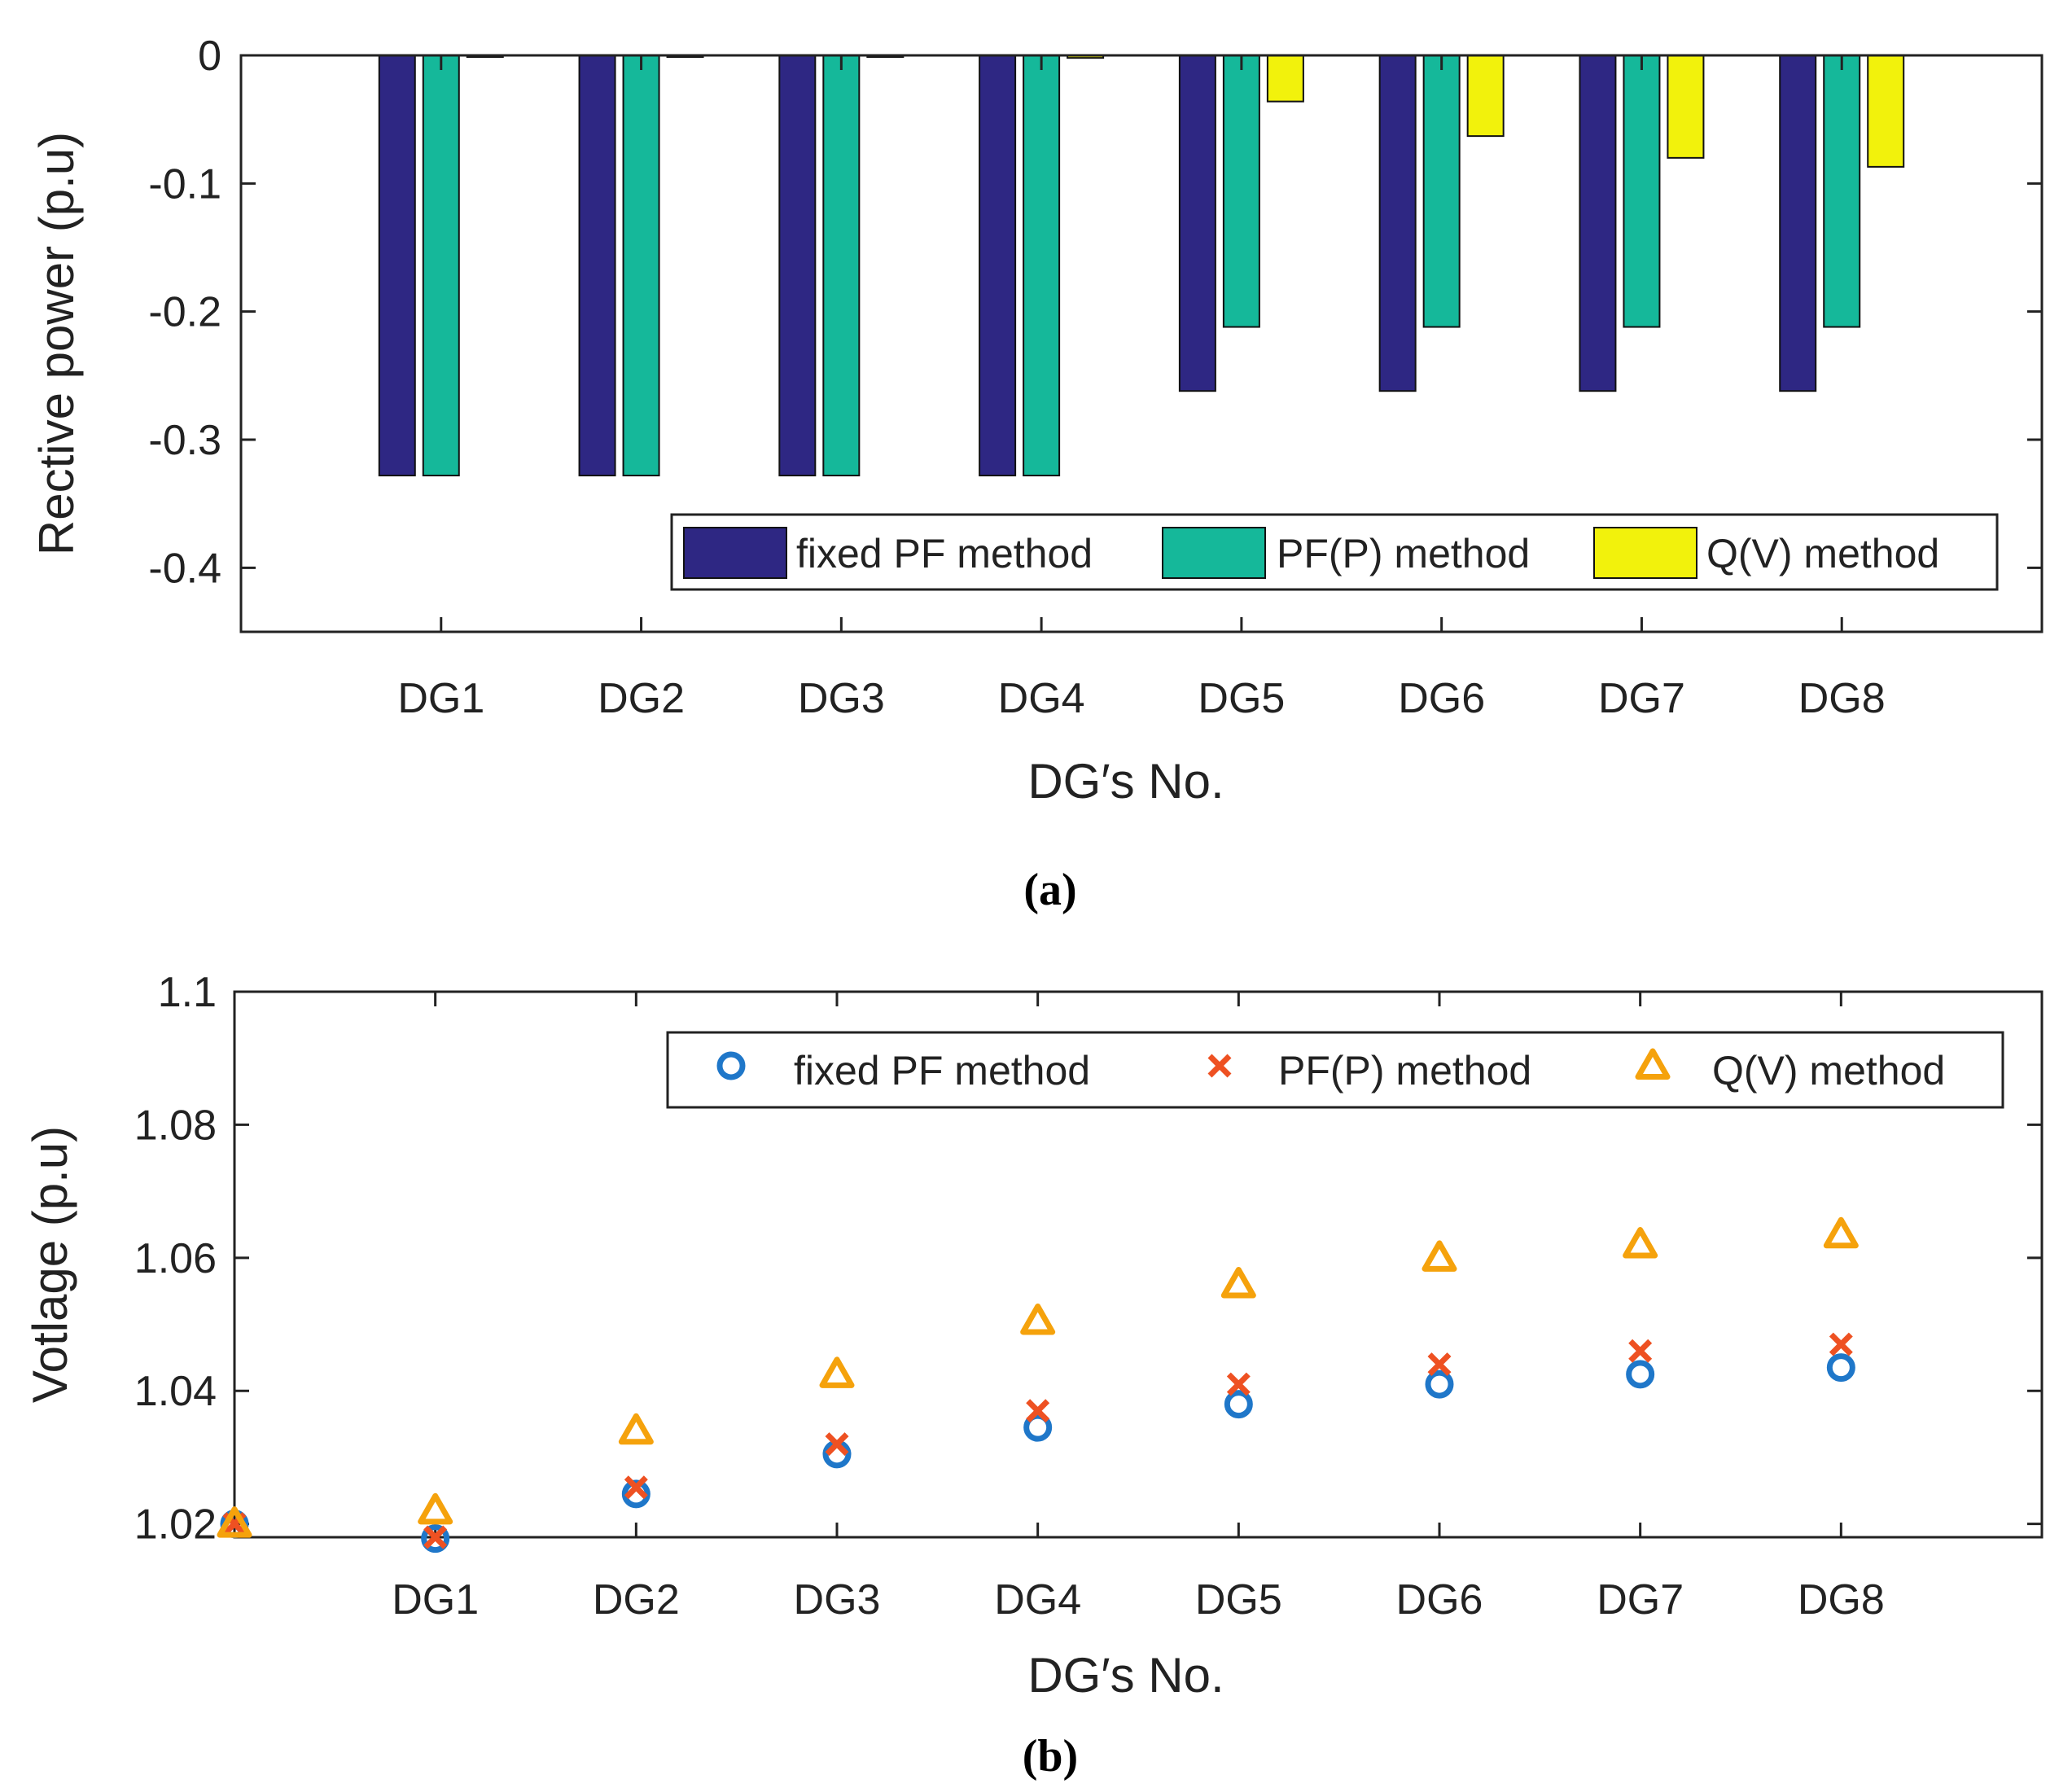 Image resolution: width=2072 pixels, height=1788 pixels. Describe the element at coordinates (1686, 107) in the screenshot. I see `bar-q-v-method-dg7` at that location.